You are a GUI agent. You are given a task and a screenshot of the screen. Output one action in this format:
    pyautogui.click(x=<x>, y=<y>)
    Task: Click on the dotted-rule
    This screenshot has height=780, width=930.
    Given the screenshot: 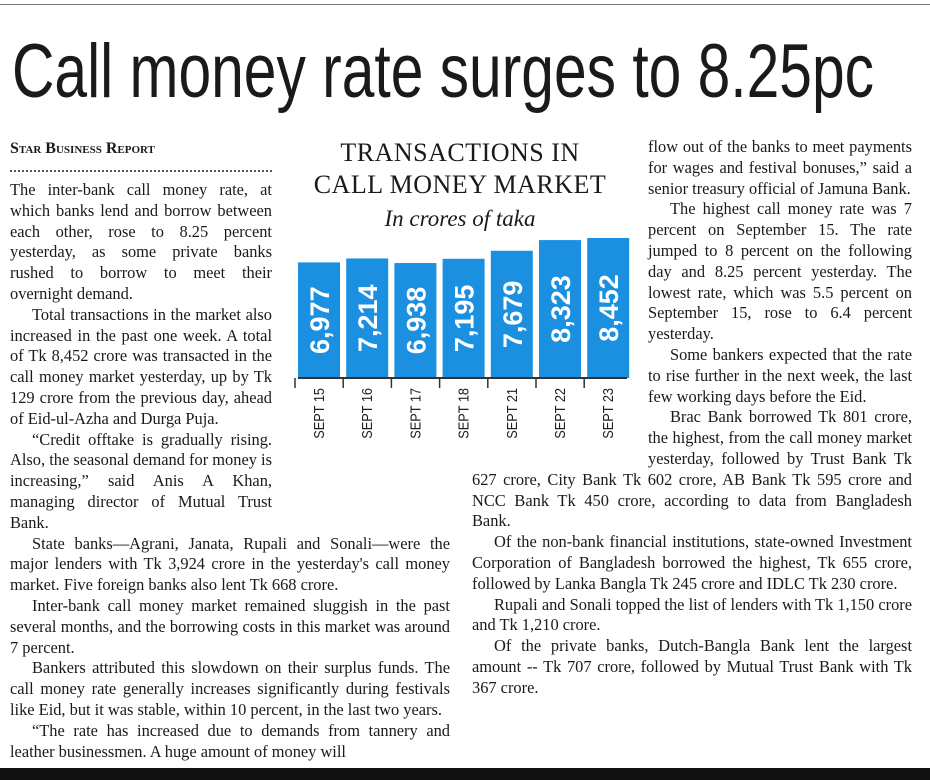 What is the action you would take?
    pyautogui.click(x=141, y=171)
    